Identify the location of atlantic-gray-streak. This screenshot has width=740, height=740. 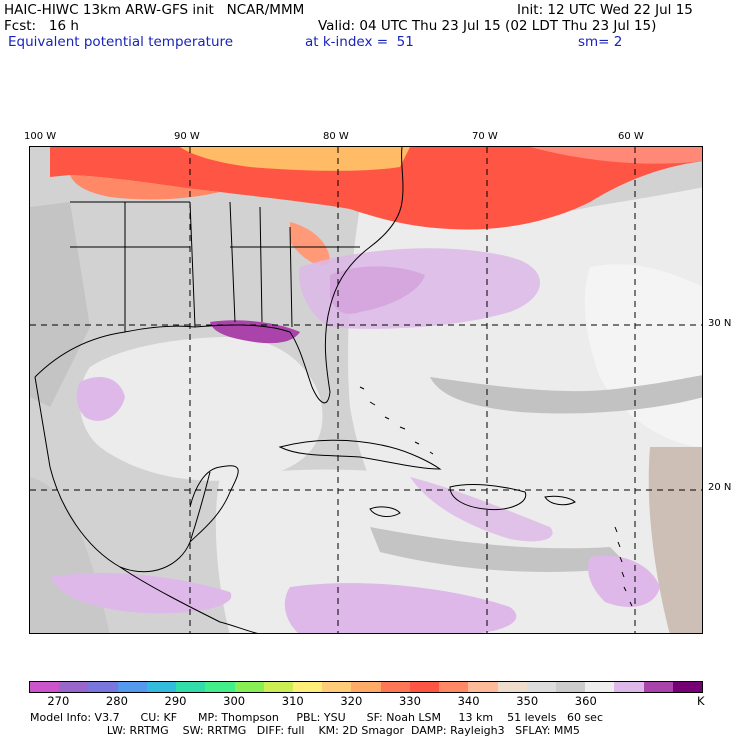
(566, 394).